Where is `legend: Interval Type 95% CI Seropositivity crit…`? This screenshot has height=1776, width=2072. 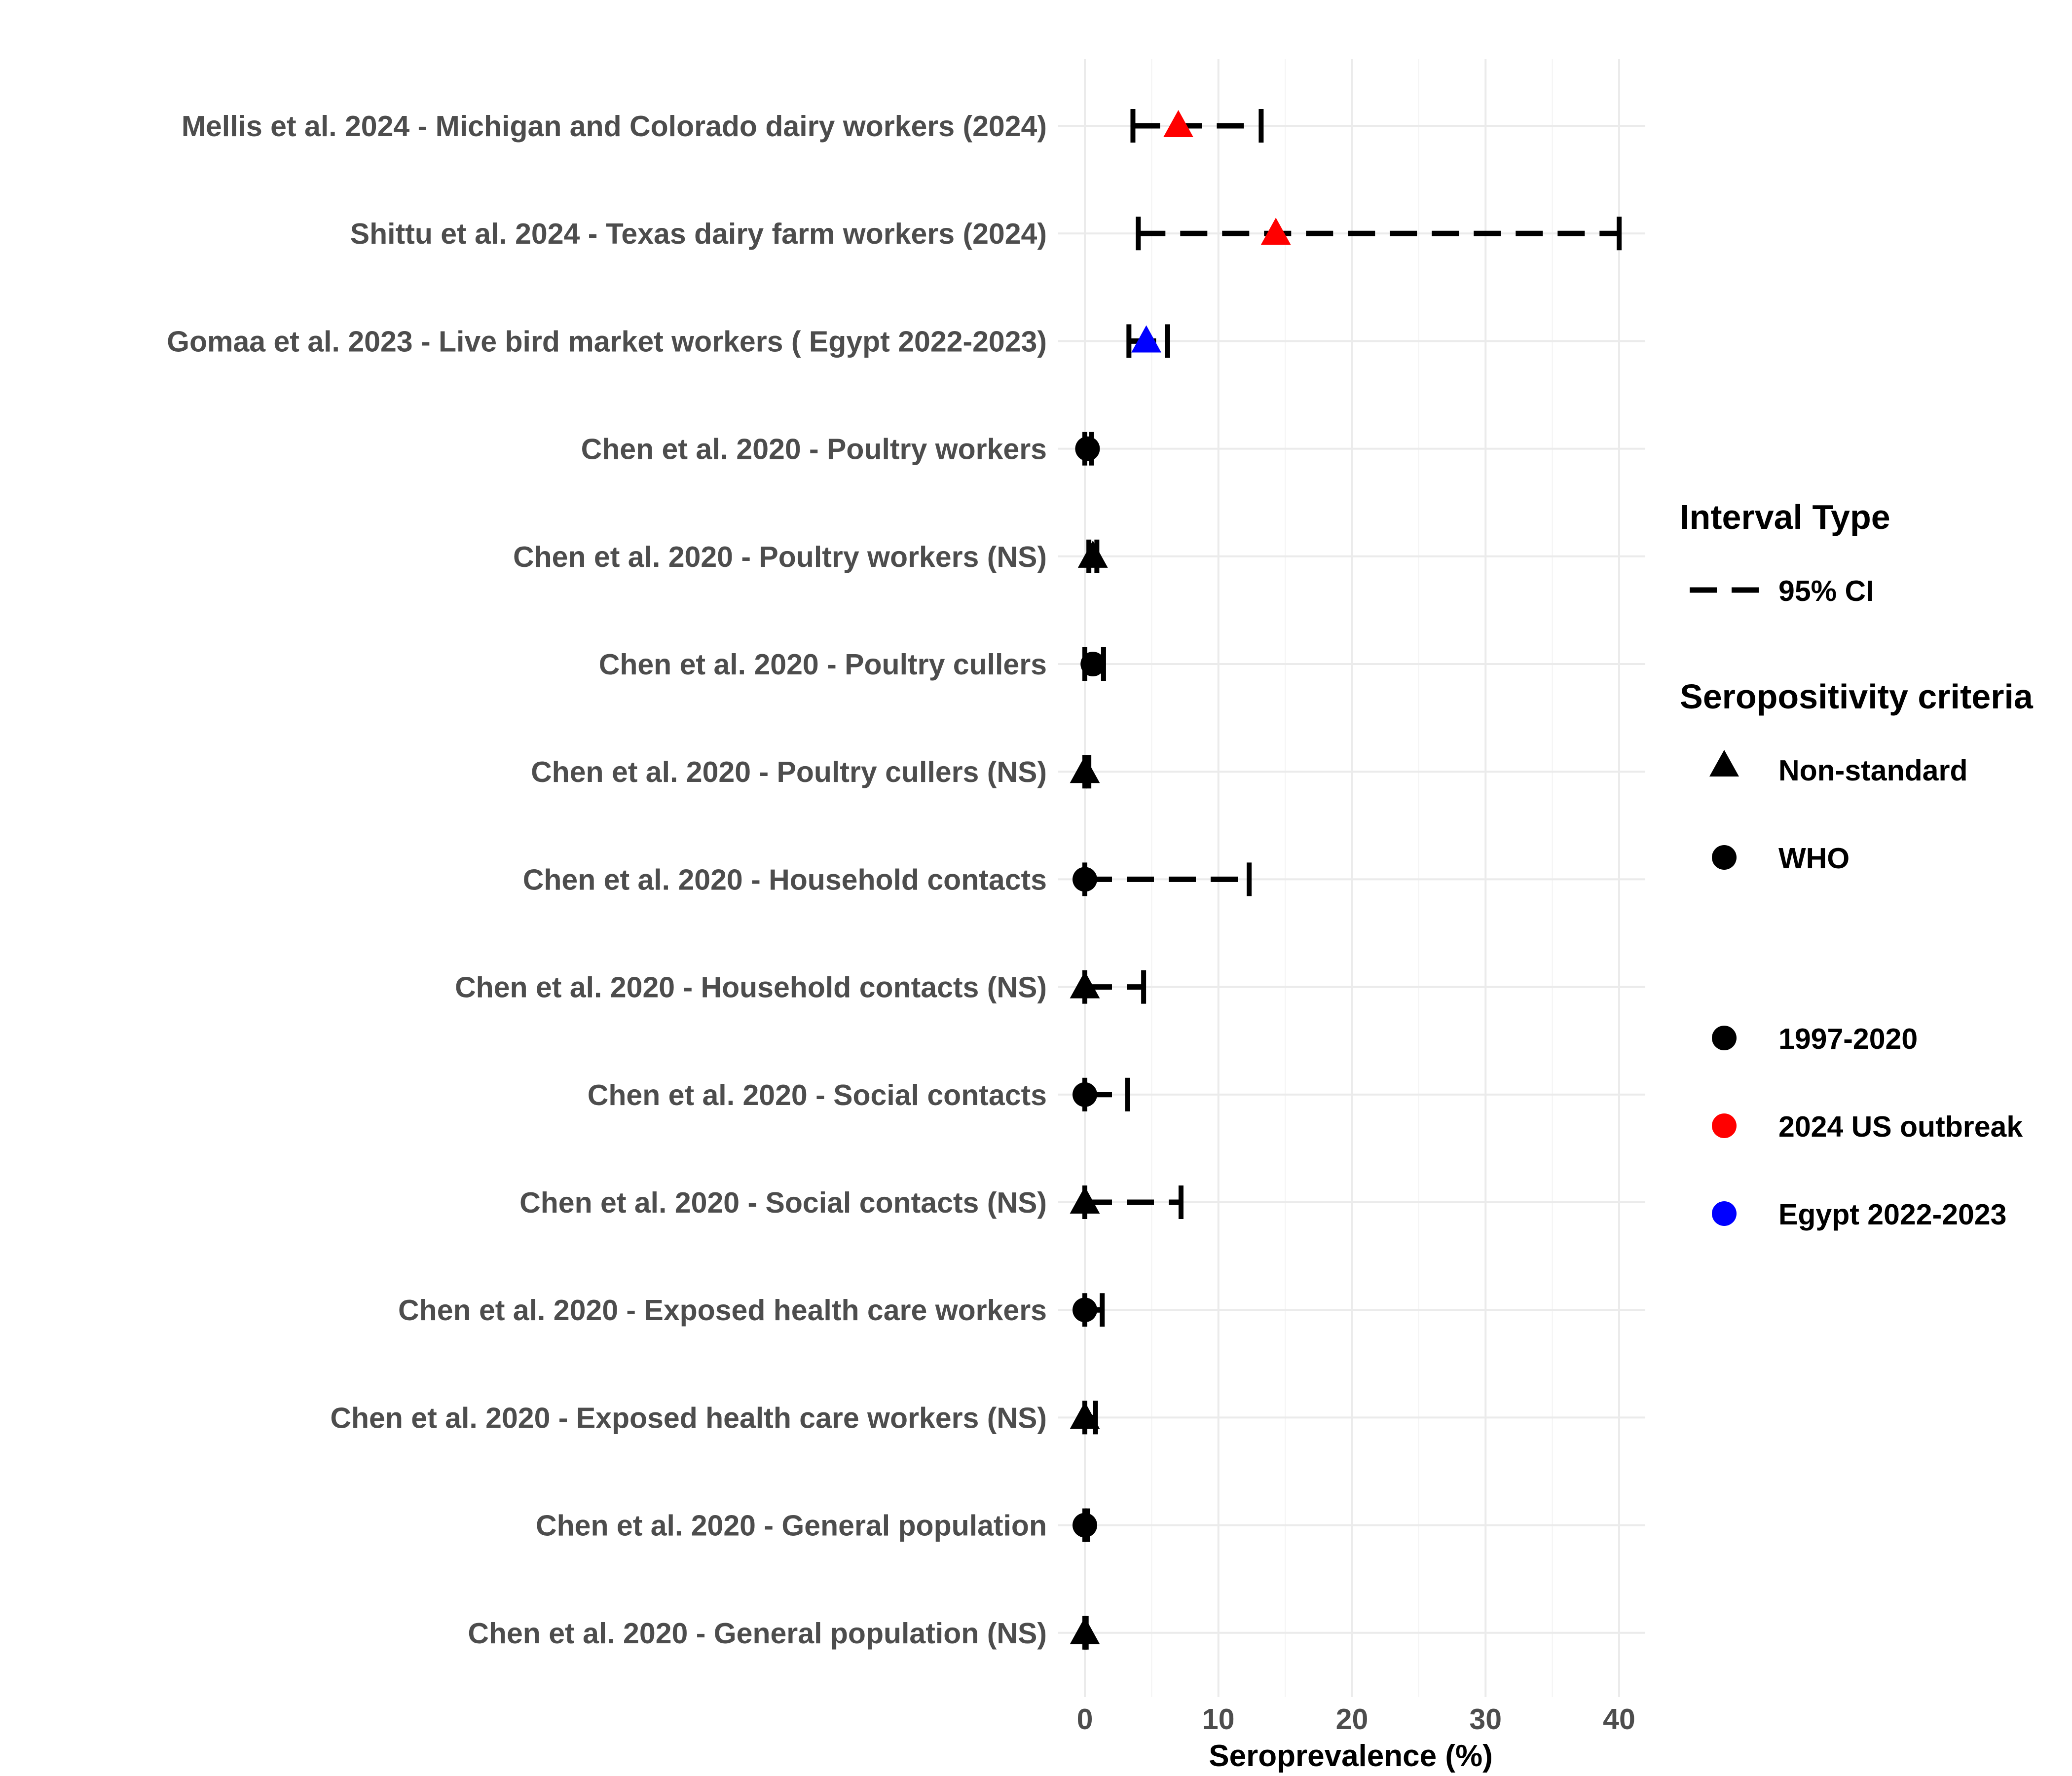 legend: Interval Type 95% CI Seropositivity crit… is located at coordinates (1857, 865).